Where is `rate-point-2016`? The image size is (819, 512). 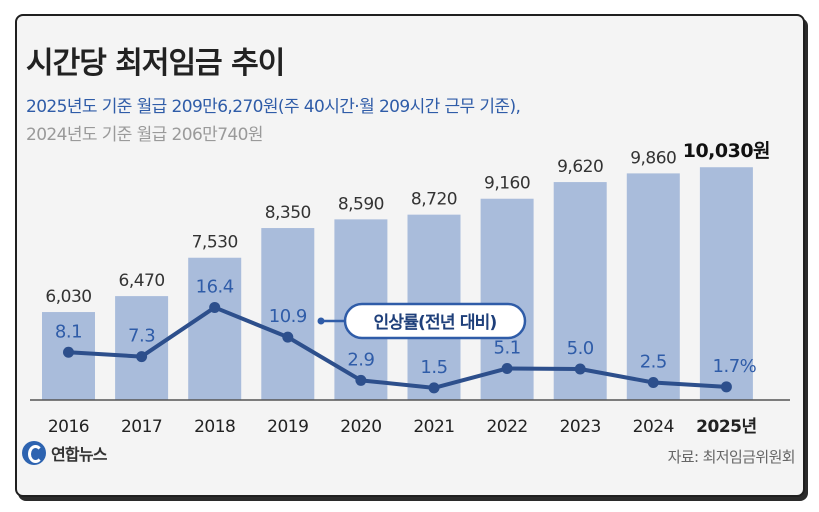
rate-point-2016 is located at coordinates (68, 352).